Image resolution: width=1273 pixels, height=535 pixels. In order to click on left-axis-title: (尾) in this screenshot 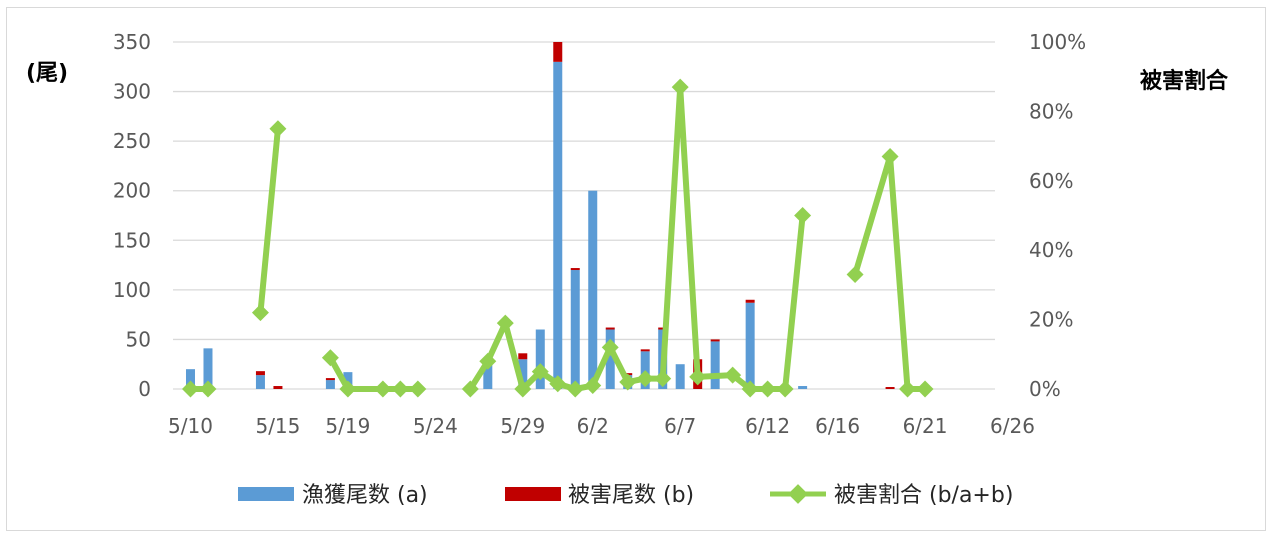, I will do `click(47, 73)`.